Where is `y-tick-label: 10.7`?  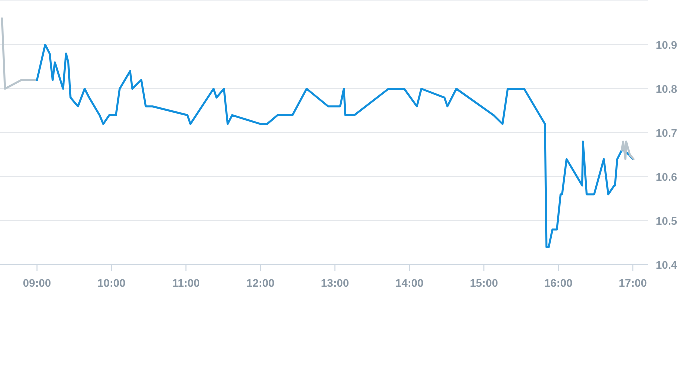 y-tick-label: 10.7 is located at coordinates (667, 134).